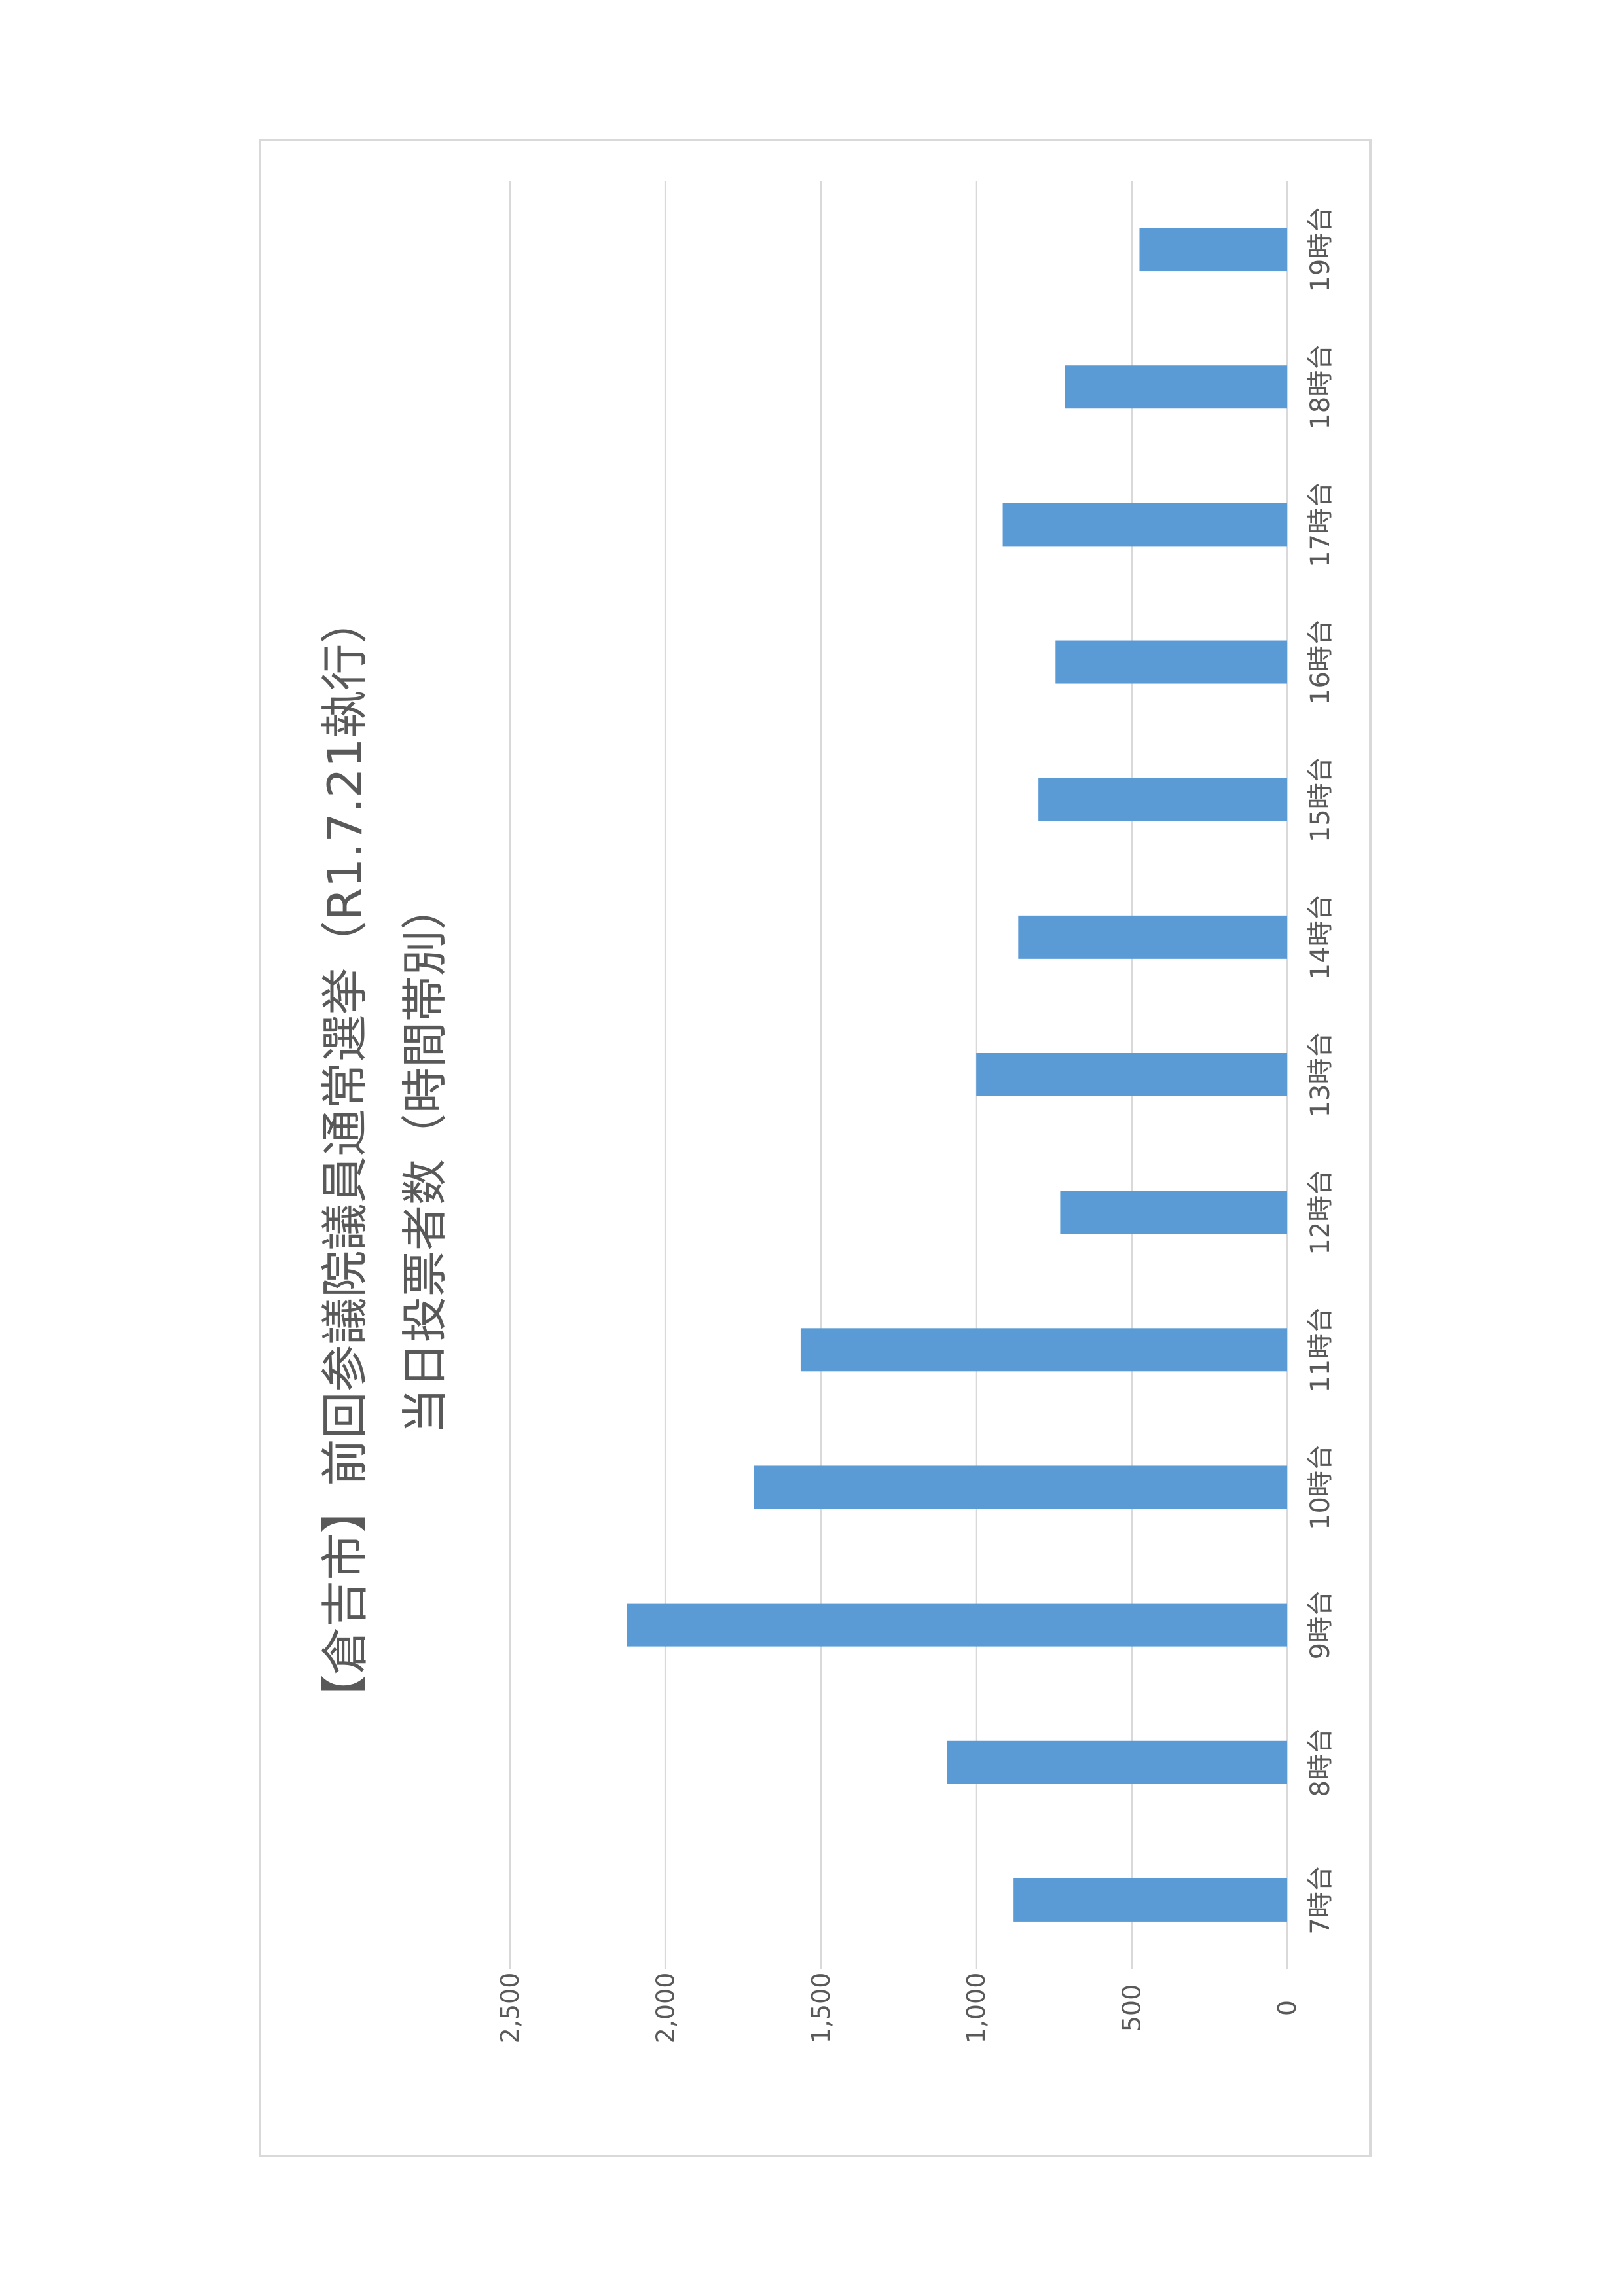 The width and height of the screenshot is (1623, 2296). What do you see at coordinates (665, 2008) in the screenshot?
I see `value-tick-label: 2,000` at bounding box center [665, 2008].